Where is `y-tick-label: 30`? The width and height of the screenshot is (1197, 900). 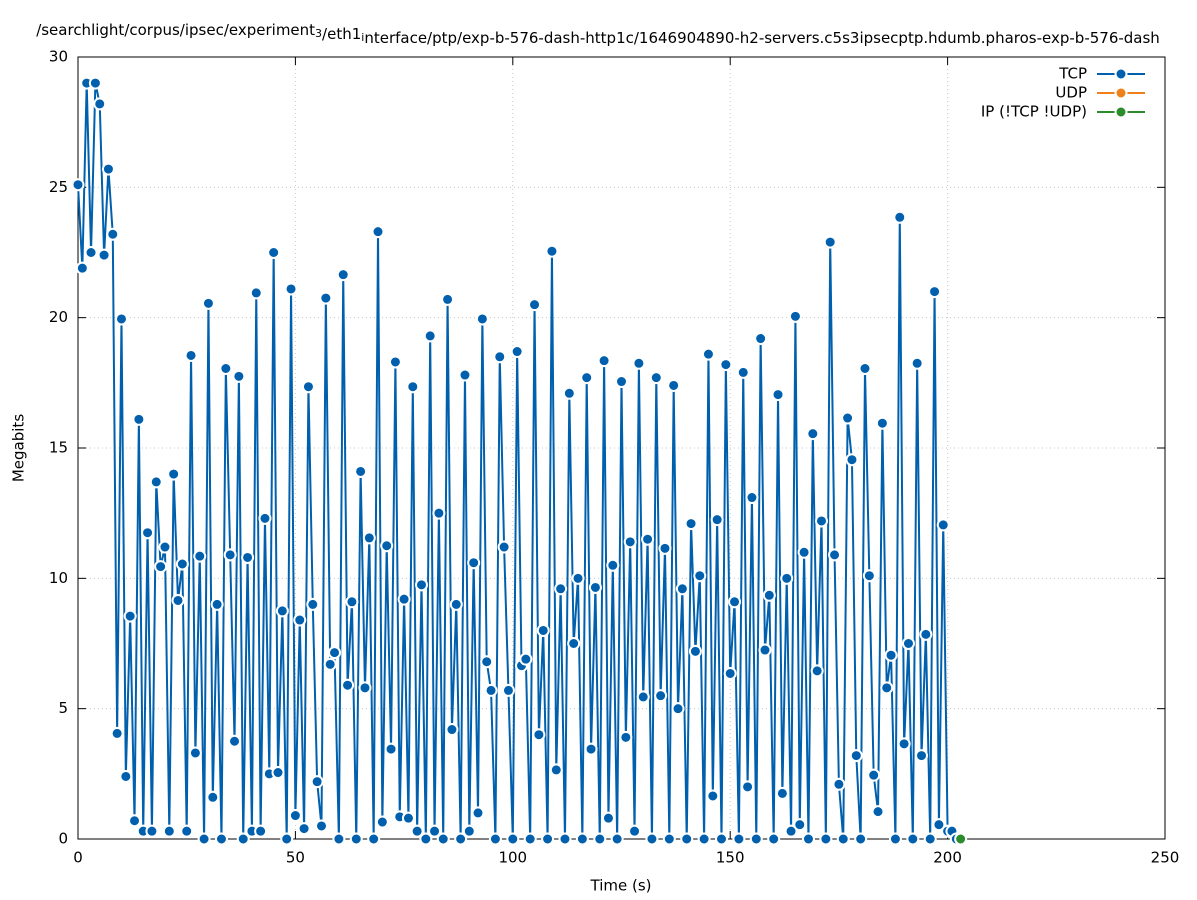
y-tick-label: 30 is located at coordinates (58, 57).